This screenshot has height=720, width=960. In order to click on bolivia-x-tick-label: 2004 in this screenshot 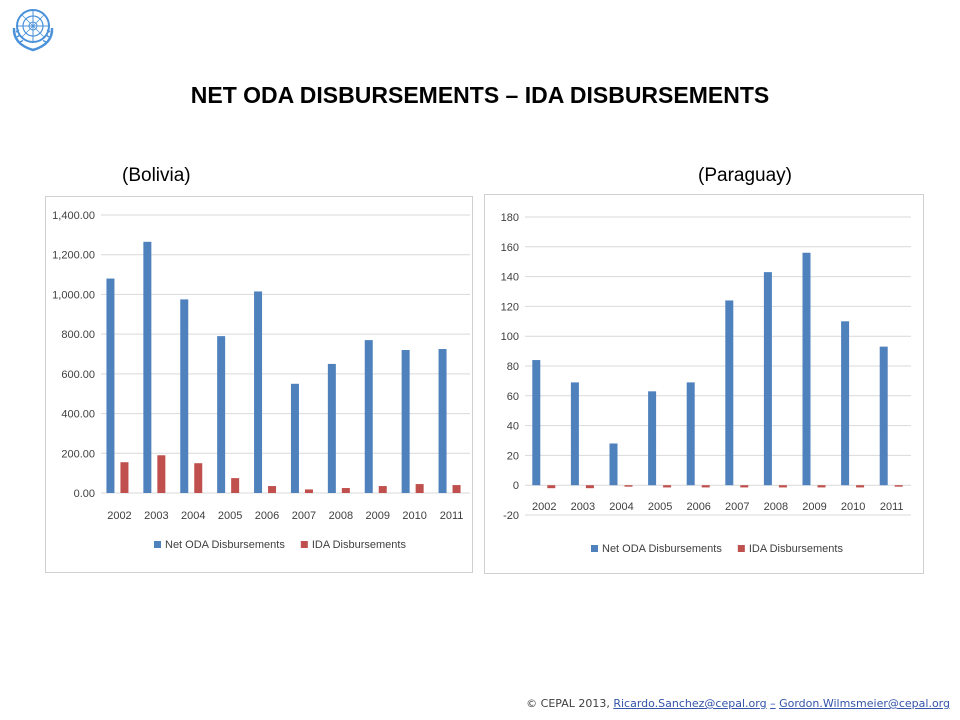, I will do `click(193, 516)`.